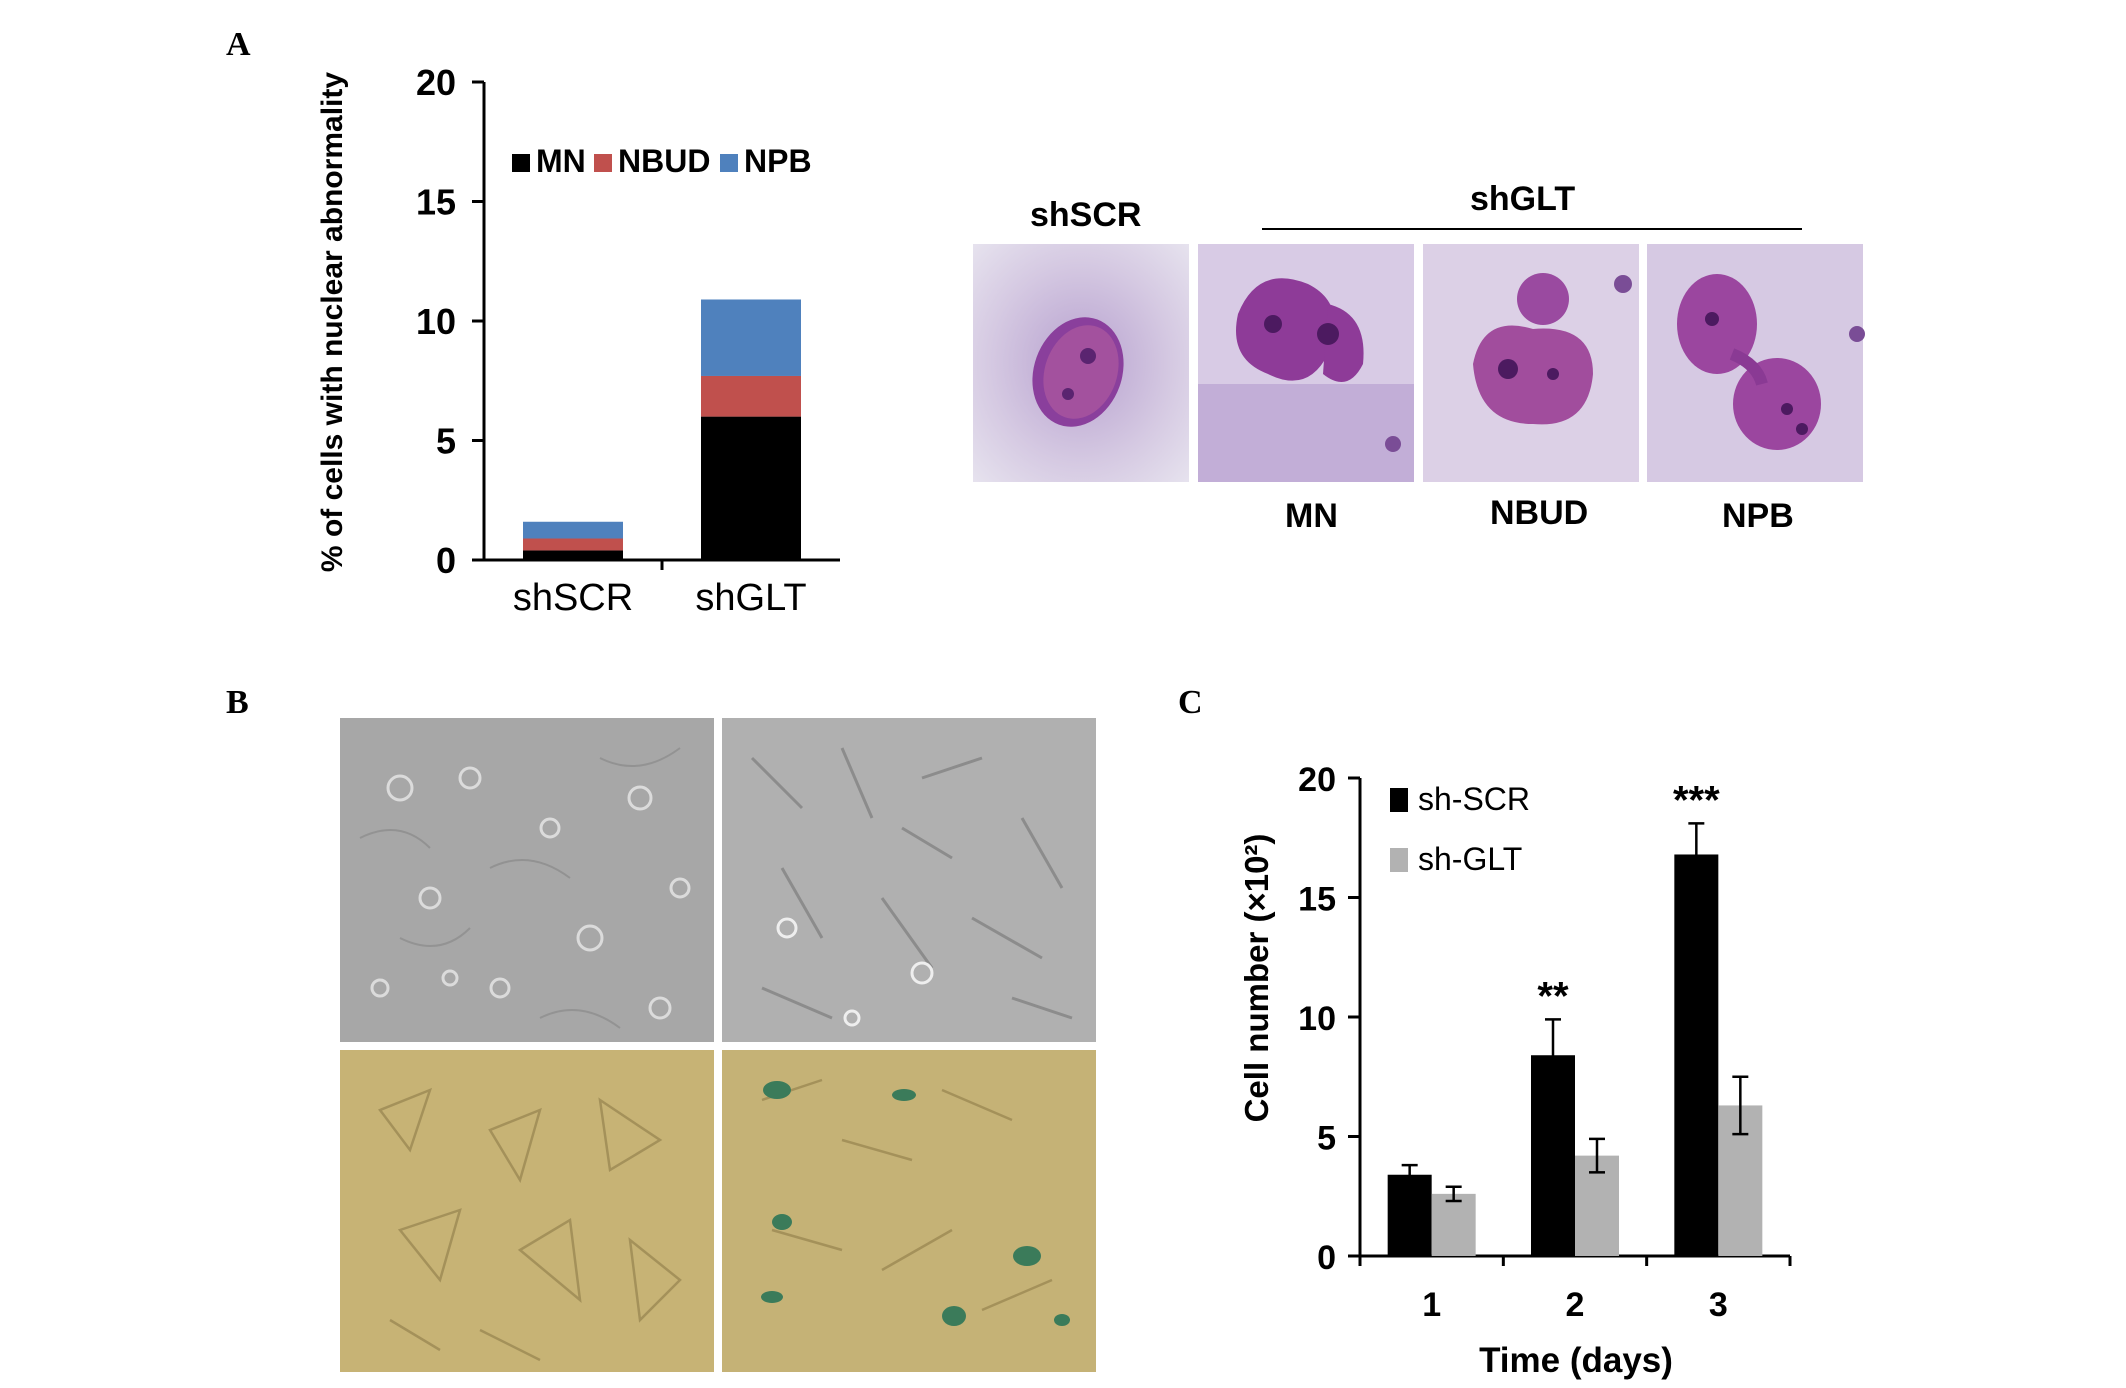 This screenshot has height=1388, width=2126. What do you see at coordinates (1460, 829) in the screenshot?
I see `chart-legend: sh-SCR sh-GLT` at bounding box center [1460, 829].